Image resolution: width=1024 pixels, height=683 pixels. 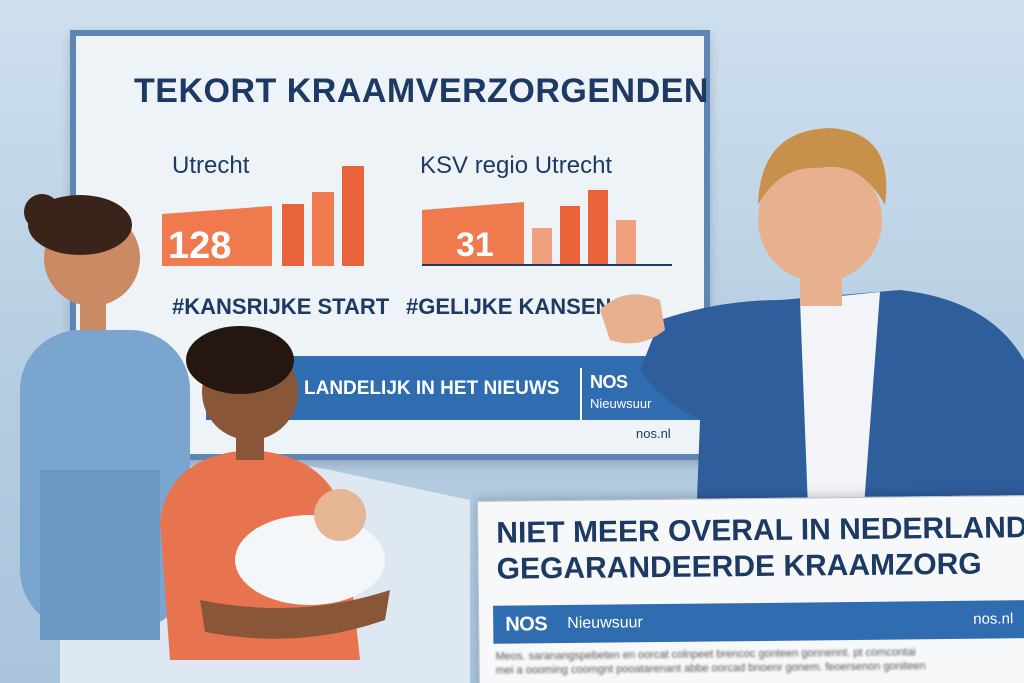 What do you see at coordinates (653, 433) in the screenshot?
I see `board-url: nos.nl` at bounding box center [653, 433].